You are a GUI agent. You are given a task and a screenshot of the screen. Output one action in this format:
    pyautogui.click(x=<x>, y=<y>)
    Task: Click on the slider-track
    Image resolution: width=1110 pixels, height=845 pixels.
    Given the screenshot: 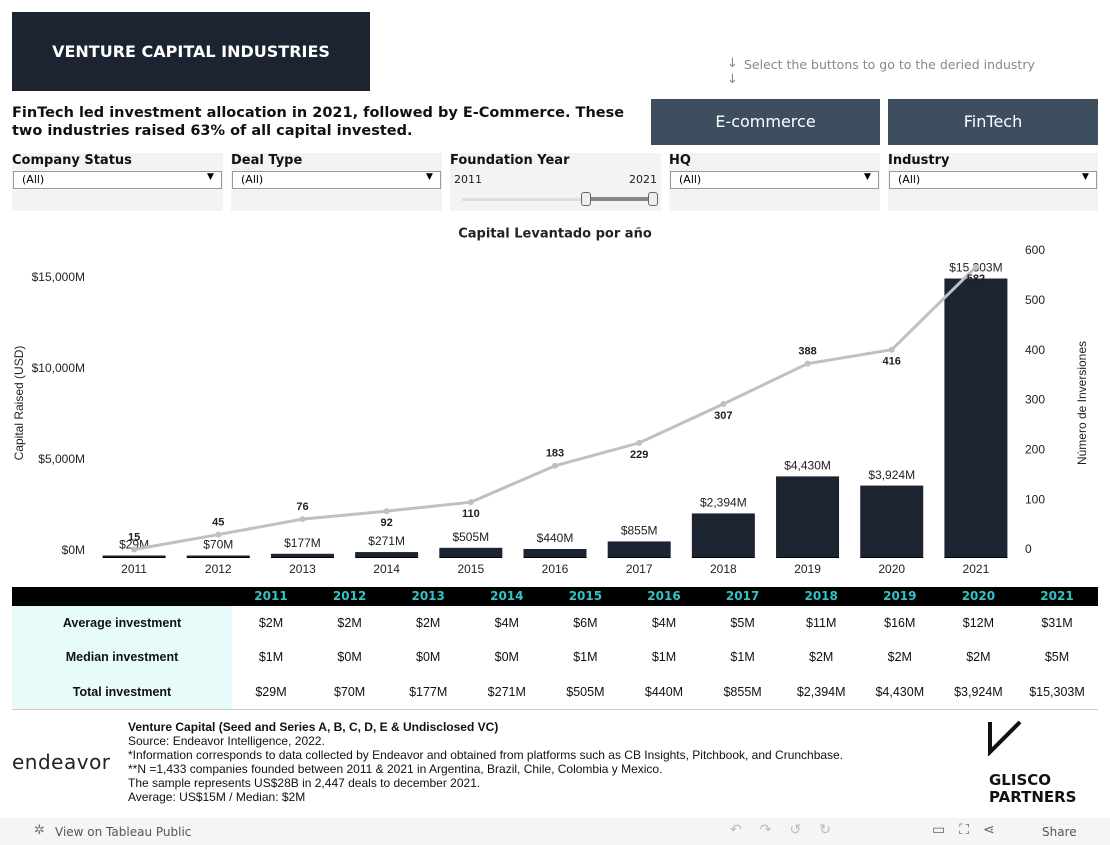 What is the action you would take?
    pyautogui.click(x=557, y=199)
    